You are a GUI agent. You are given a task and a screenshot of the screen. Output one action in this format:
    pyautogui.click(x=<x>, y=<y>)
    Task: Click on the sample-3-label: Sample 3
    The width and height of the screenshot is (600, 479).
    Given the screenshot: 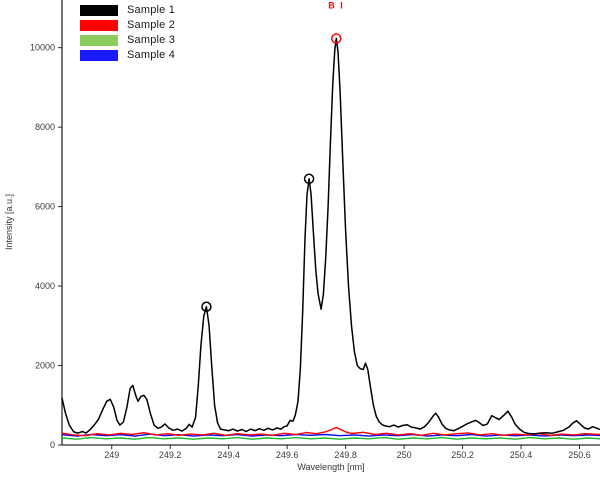 What is the action you would take?
    pyautogui.click(x=151, y=40)
    